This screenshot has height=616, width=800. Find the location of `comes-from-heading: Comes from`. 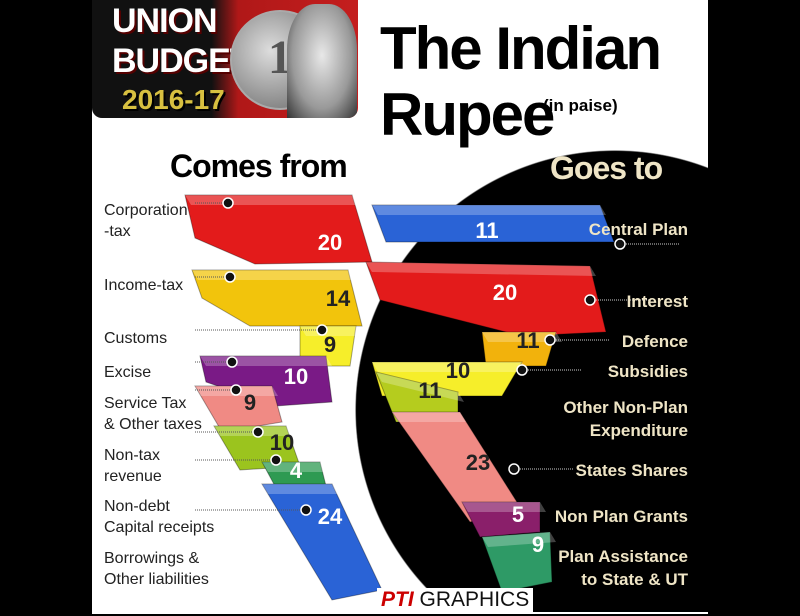

comes-from-heading: Comes from is located at coordinates (259, 166).